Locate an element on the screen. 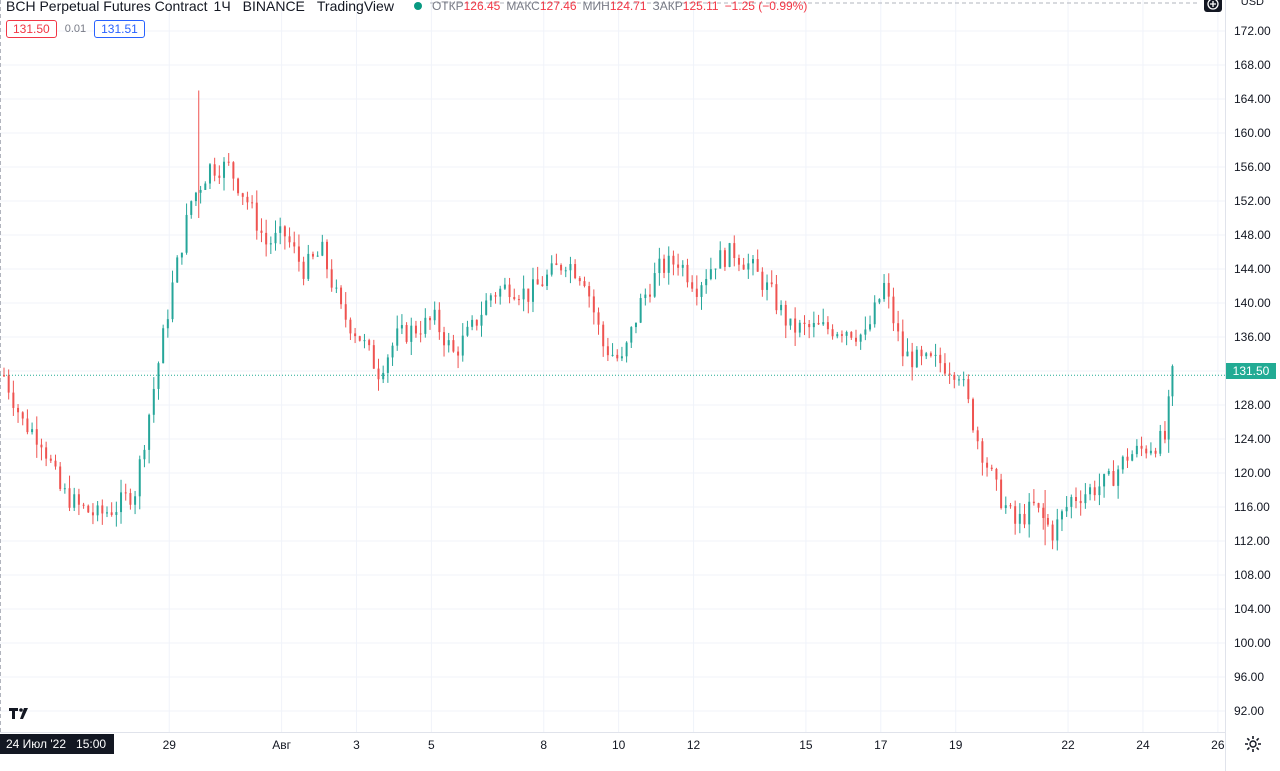 Image resolution: width=1280 pixels, height=771 pixels. sell-button: 131.50 is located at coordinates (31, 28).